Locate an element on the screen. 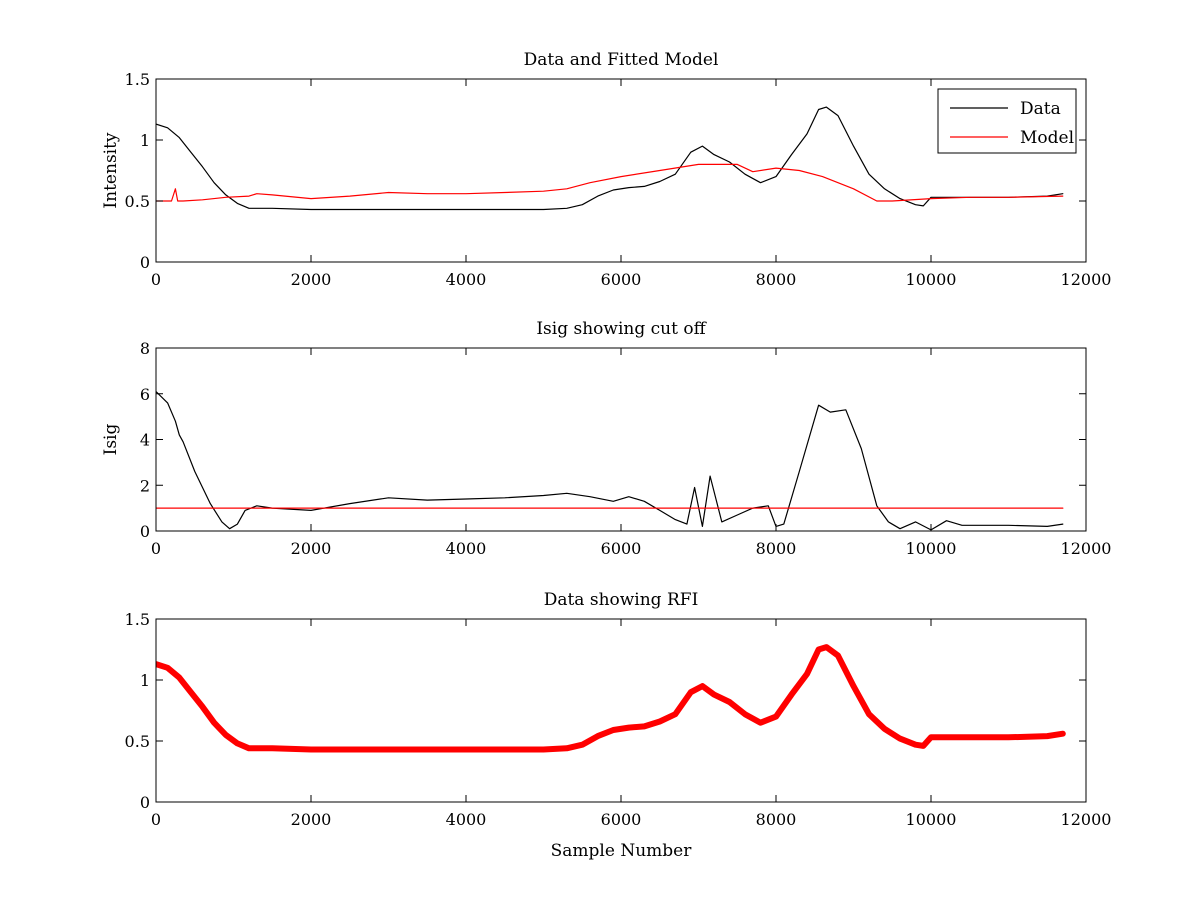 This screenshot has width=1200, height=904. y-axis-label: Isig is located at coordinates (111, 440).